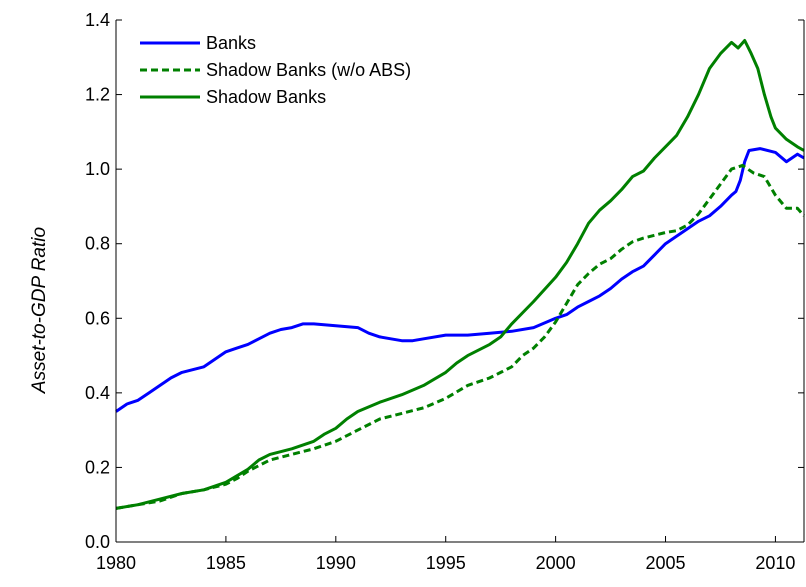 The image size is (806, 587). I want to click on x-tick-5: 2005, so click(665, 554).